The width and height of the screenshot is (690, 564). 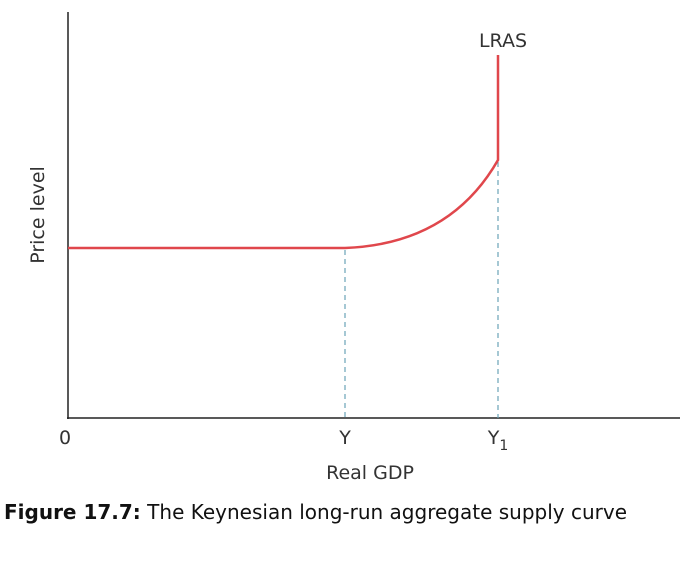 What do you see at coordinates (72, 512) in the screenshot?
I see `caption-number: Figure 17.7:` at bounding box center [72, 512].